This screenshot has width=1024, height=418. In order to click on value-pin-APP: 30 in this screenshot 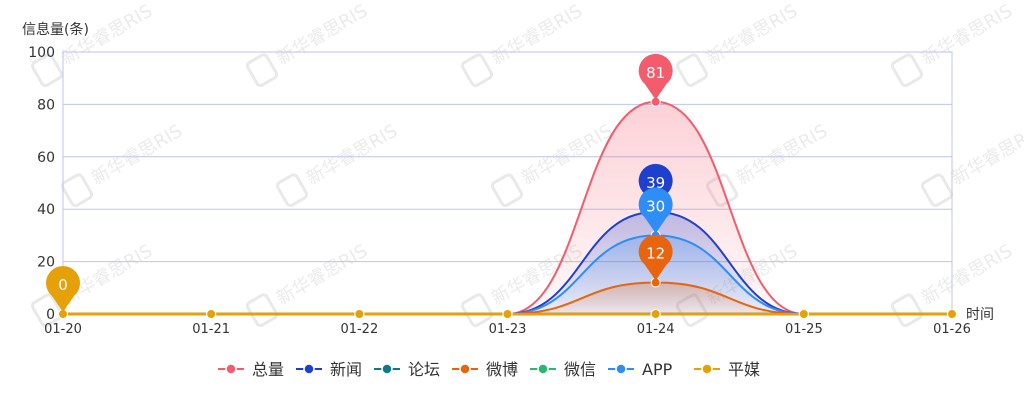, I will do `click(655, 210)`.